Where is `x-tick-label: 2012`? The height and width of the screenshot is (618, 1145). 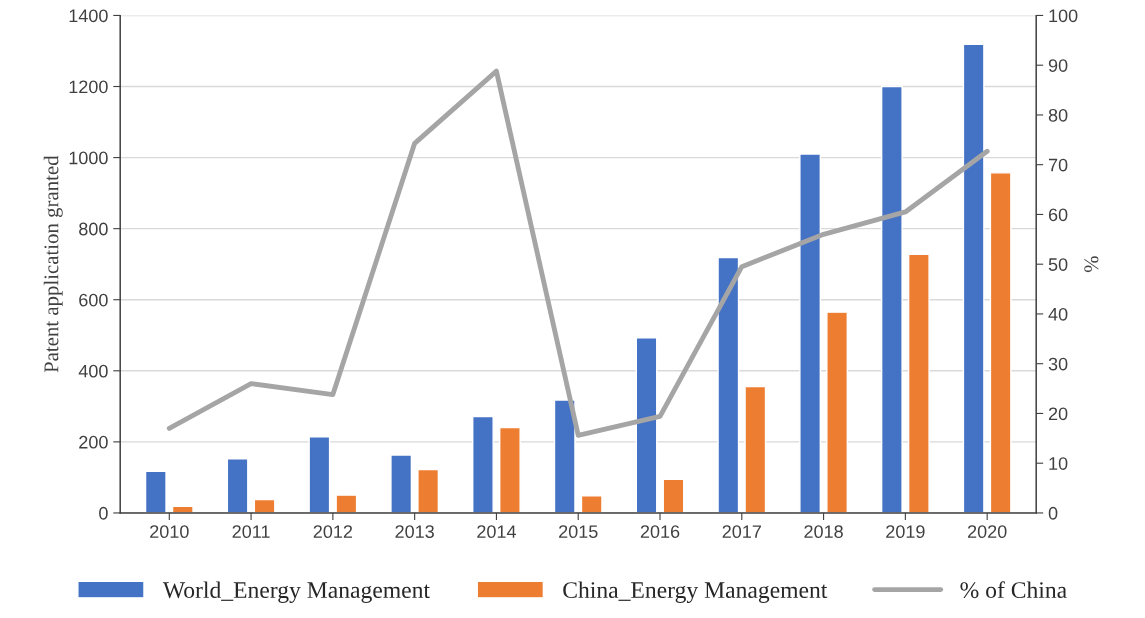
x-tick-label: 2012 is located at coordinates (333, 532).